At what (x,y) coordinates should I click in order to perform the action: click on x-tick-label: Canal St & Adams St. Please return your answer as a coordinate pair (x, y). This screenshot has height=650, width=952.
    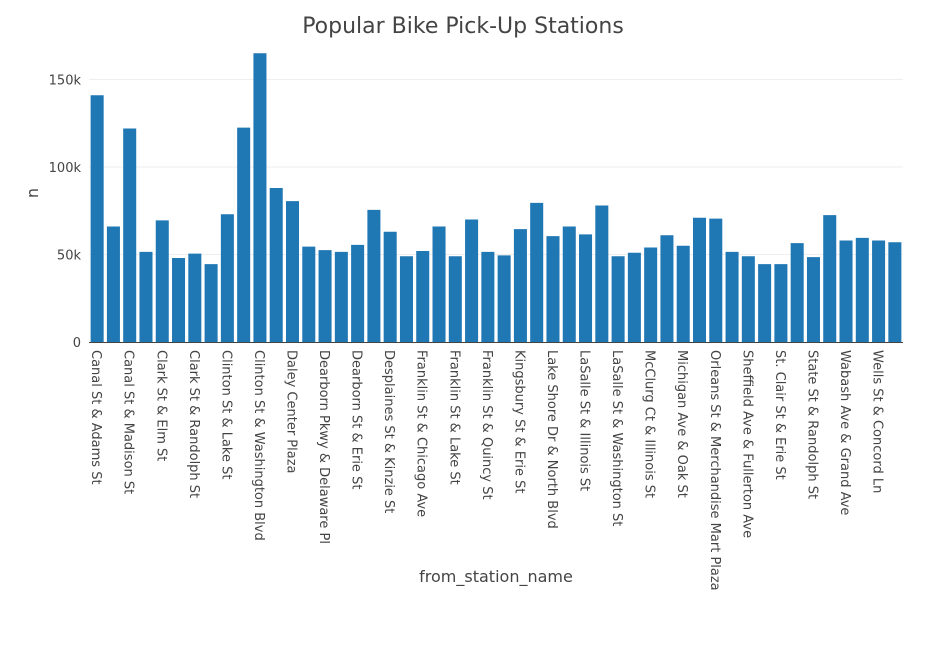
    Looking at the image, I should click on (95, 417).